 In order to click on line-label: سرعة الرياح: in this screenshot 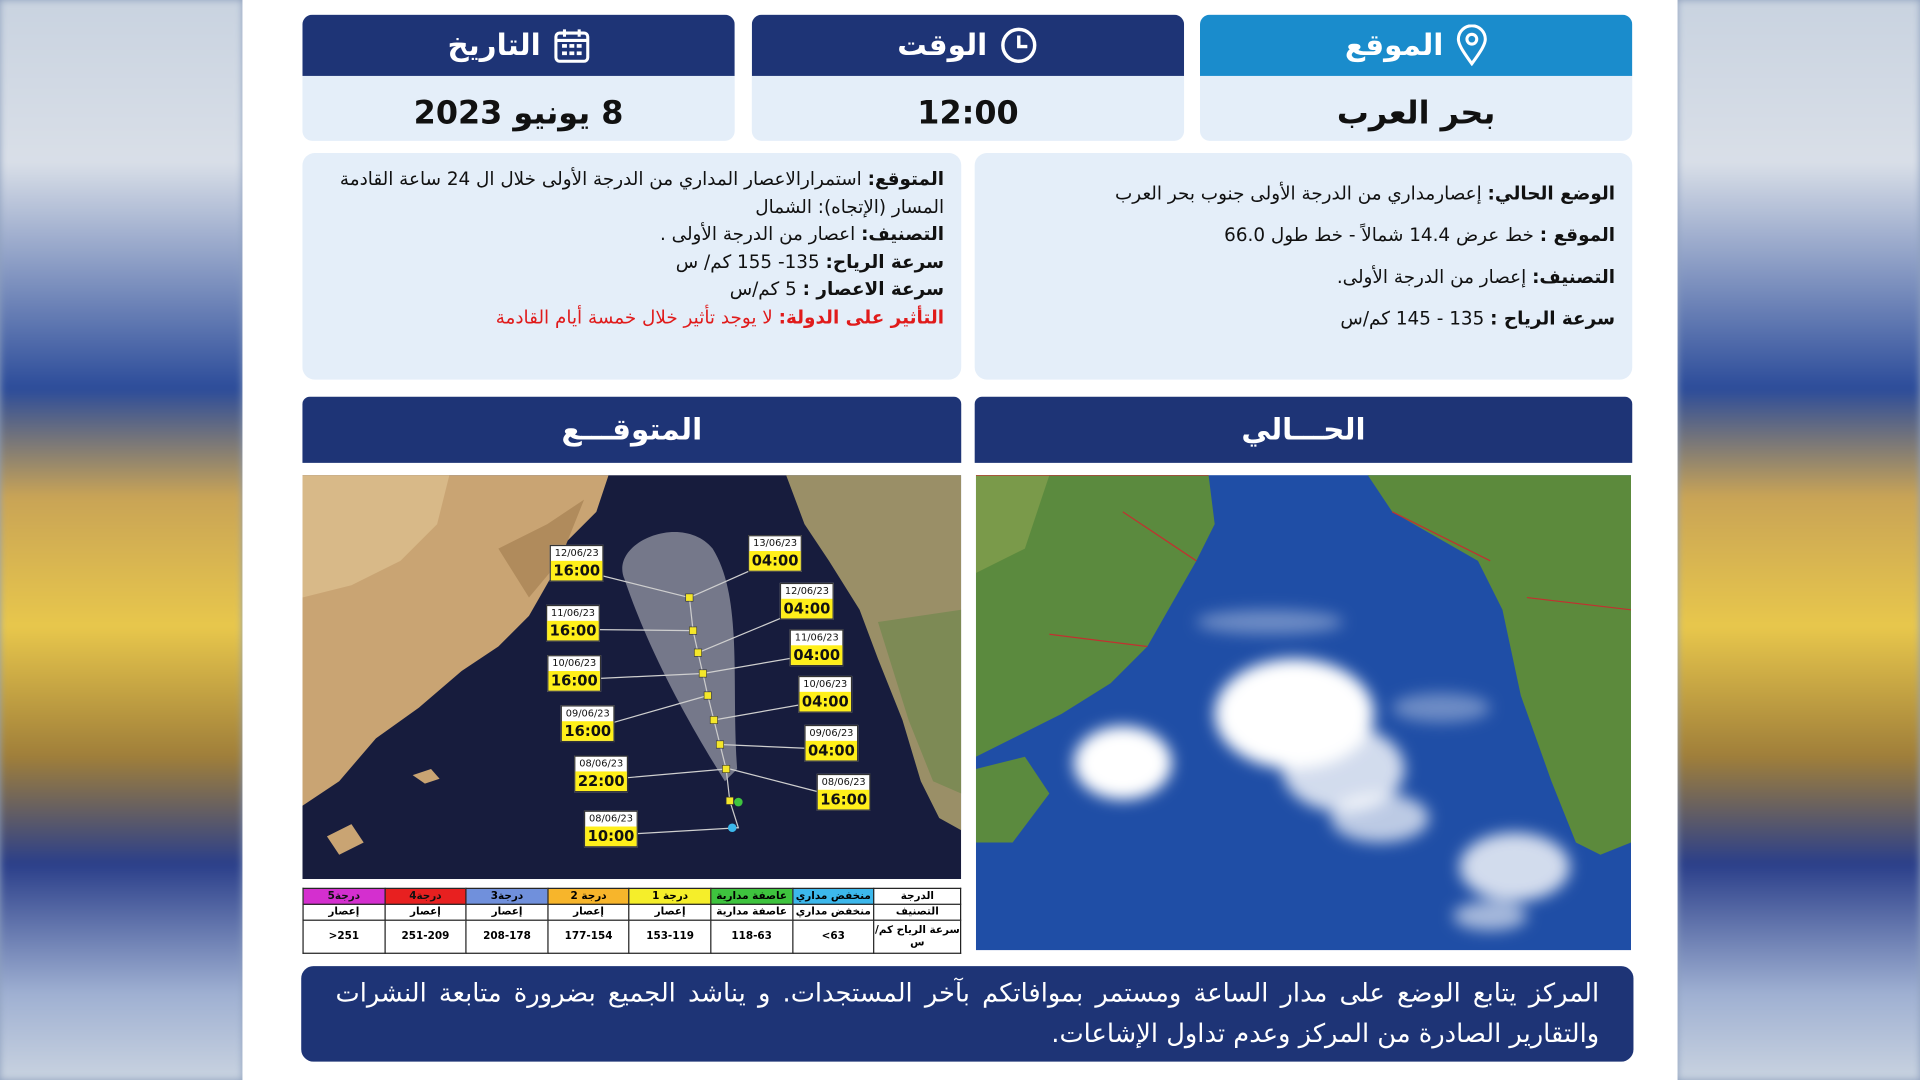, I will do `click(885, 261)`.